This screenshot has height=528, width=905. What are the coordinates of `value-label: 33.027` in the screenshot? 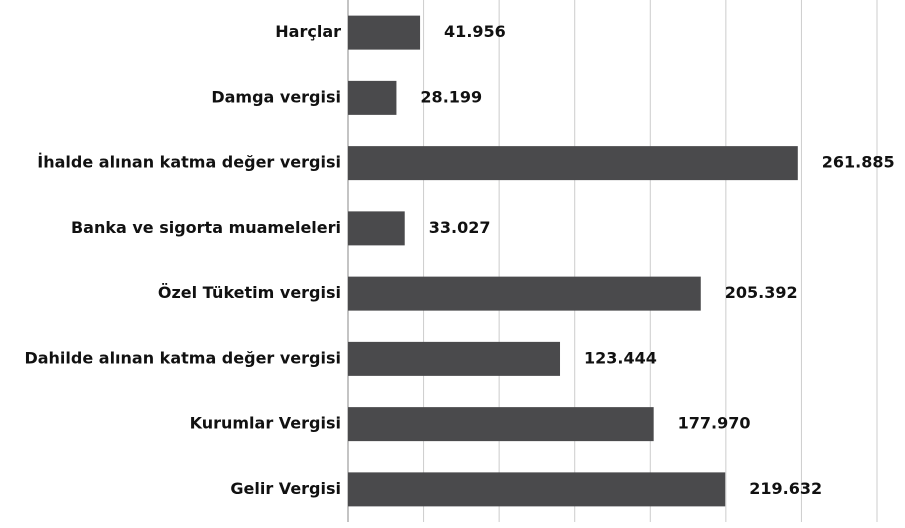 It's located at (460, 227).